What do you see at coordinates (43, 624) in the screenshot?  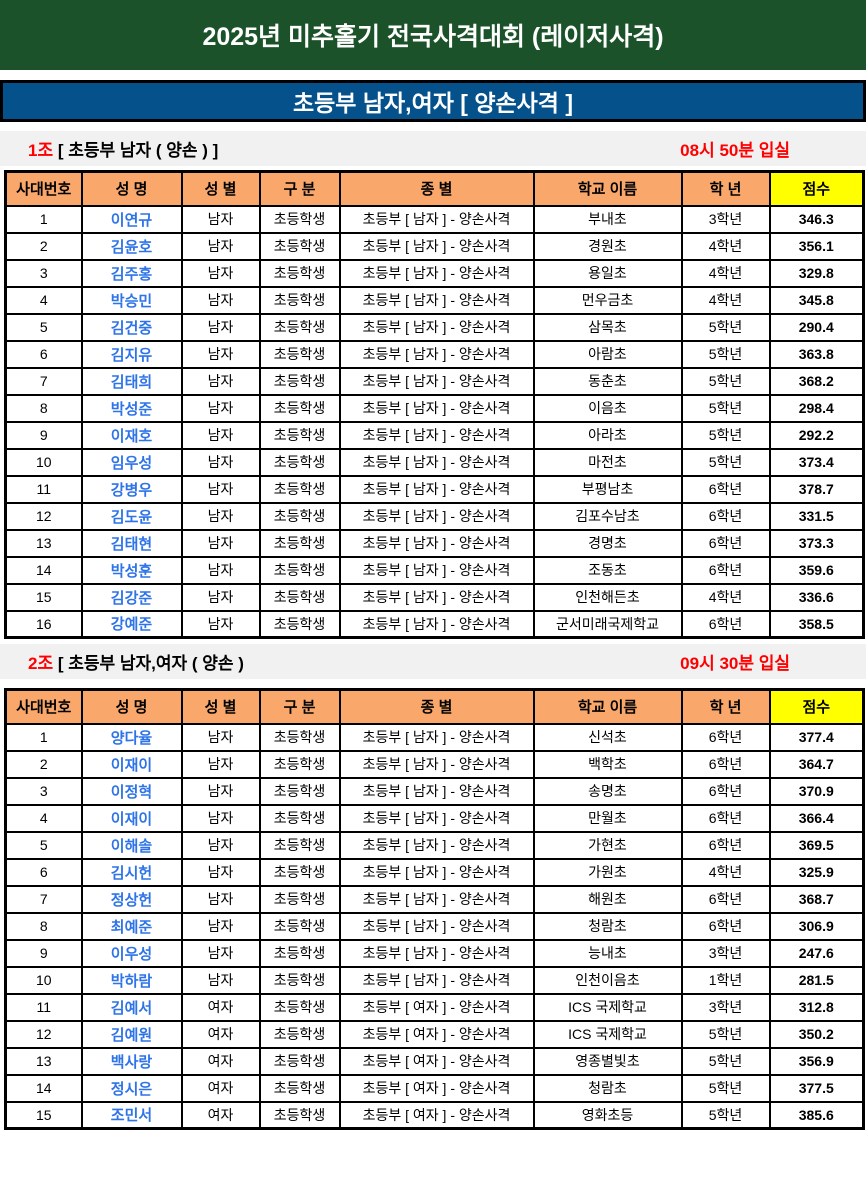 I see `lane-number: 16` at bounding box center [43, 624].